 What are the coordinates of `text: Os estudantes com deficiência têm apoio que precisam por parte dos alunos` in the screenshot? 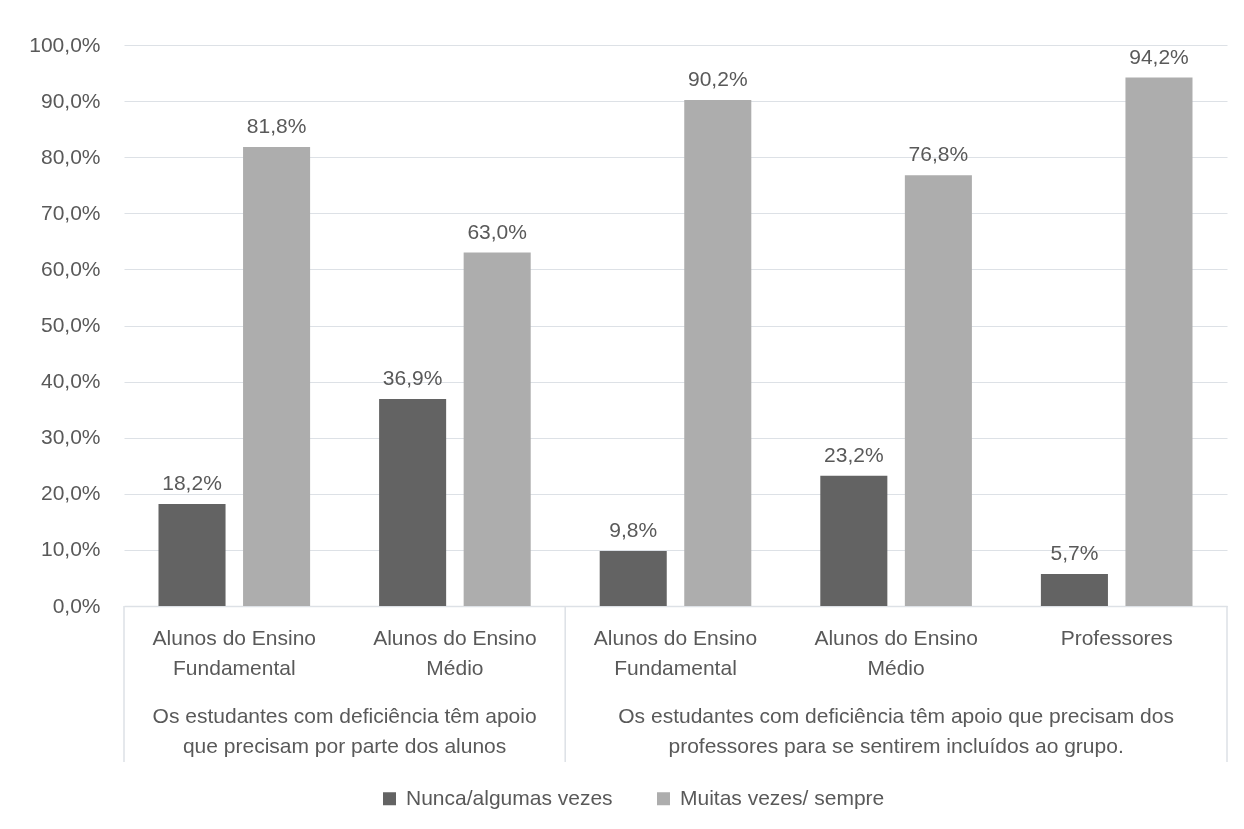 It's located at (344, 730).